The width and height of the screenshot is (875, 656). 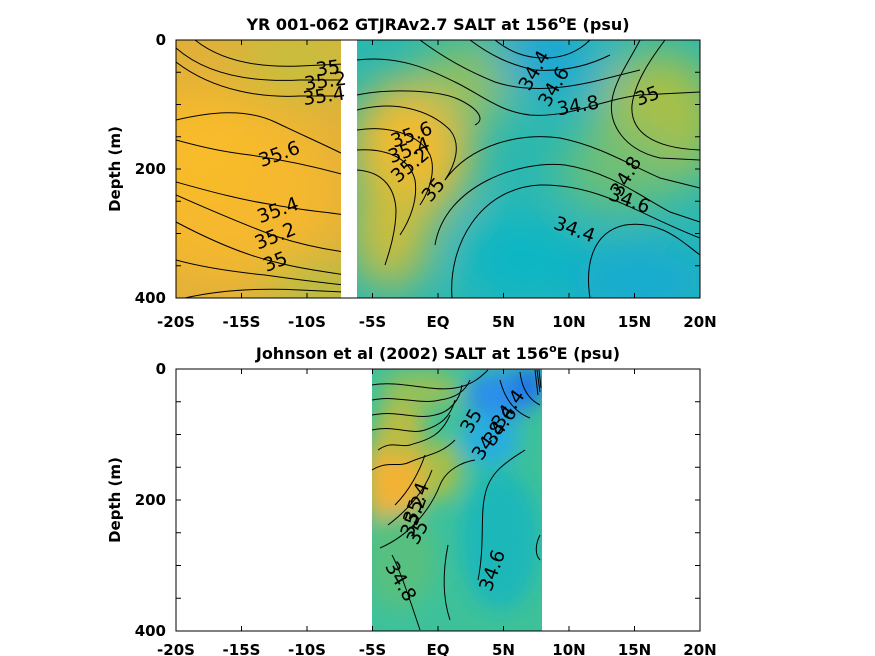 I want to click on bottom-salinity-field, so click(x=457, y=500).